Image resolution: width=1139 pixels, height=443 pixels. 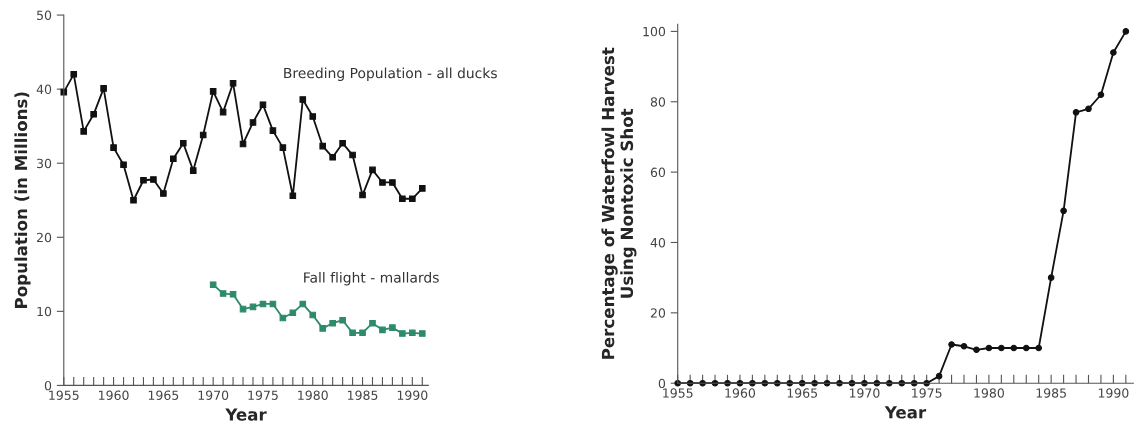 What do you see at coordinates (658, 102) in the screenshot?
I see `y-tick-label: 80` at bounding box center [658, 102].